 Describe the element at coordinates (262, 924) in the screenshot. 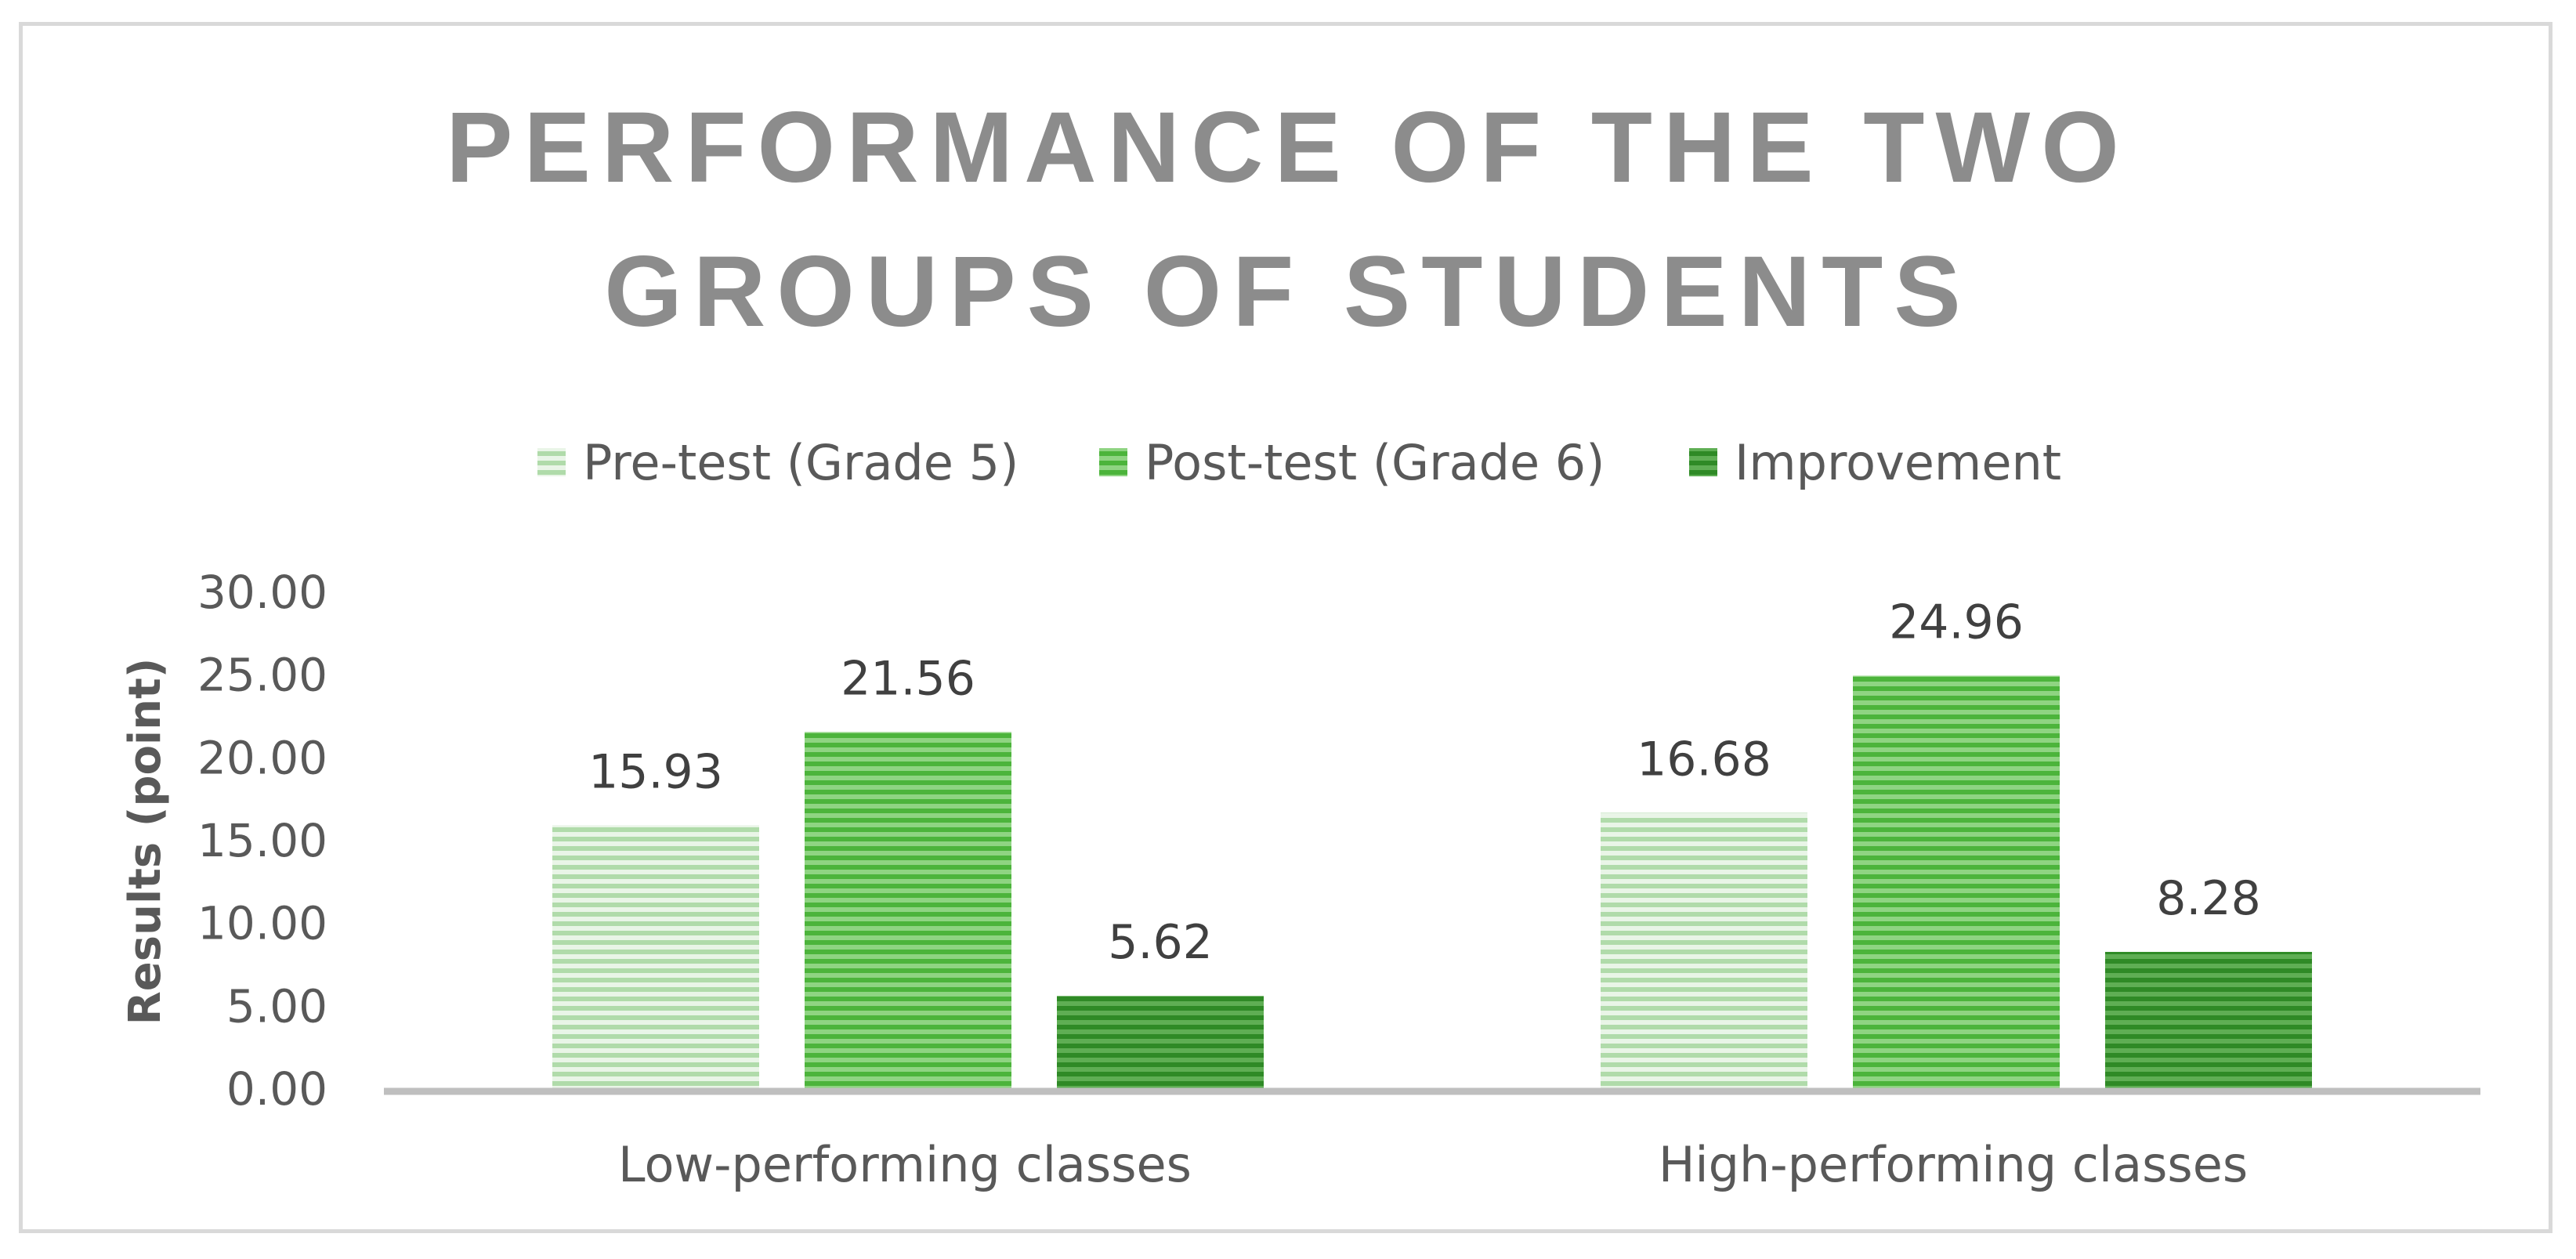

I see `y-tick-label: 10.00` at that location.